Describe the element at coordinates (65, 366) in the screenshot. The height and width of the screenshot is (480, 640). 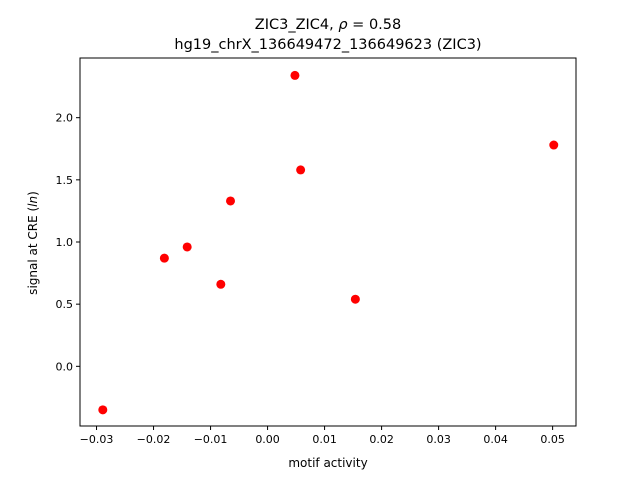
I see `y-tick-label: 0.0` at that location.